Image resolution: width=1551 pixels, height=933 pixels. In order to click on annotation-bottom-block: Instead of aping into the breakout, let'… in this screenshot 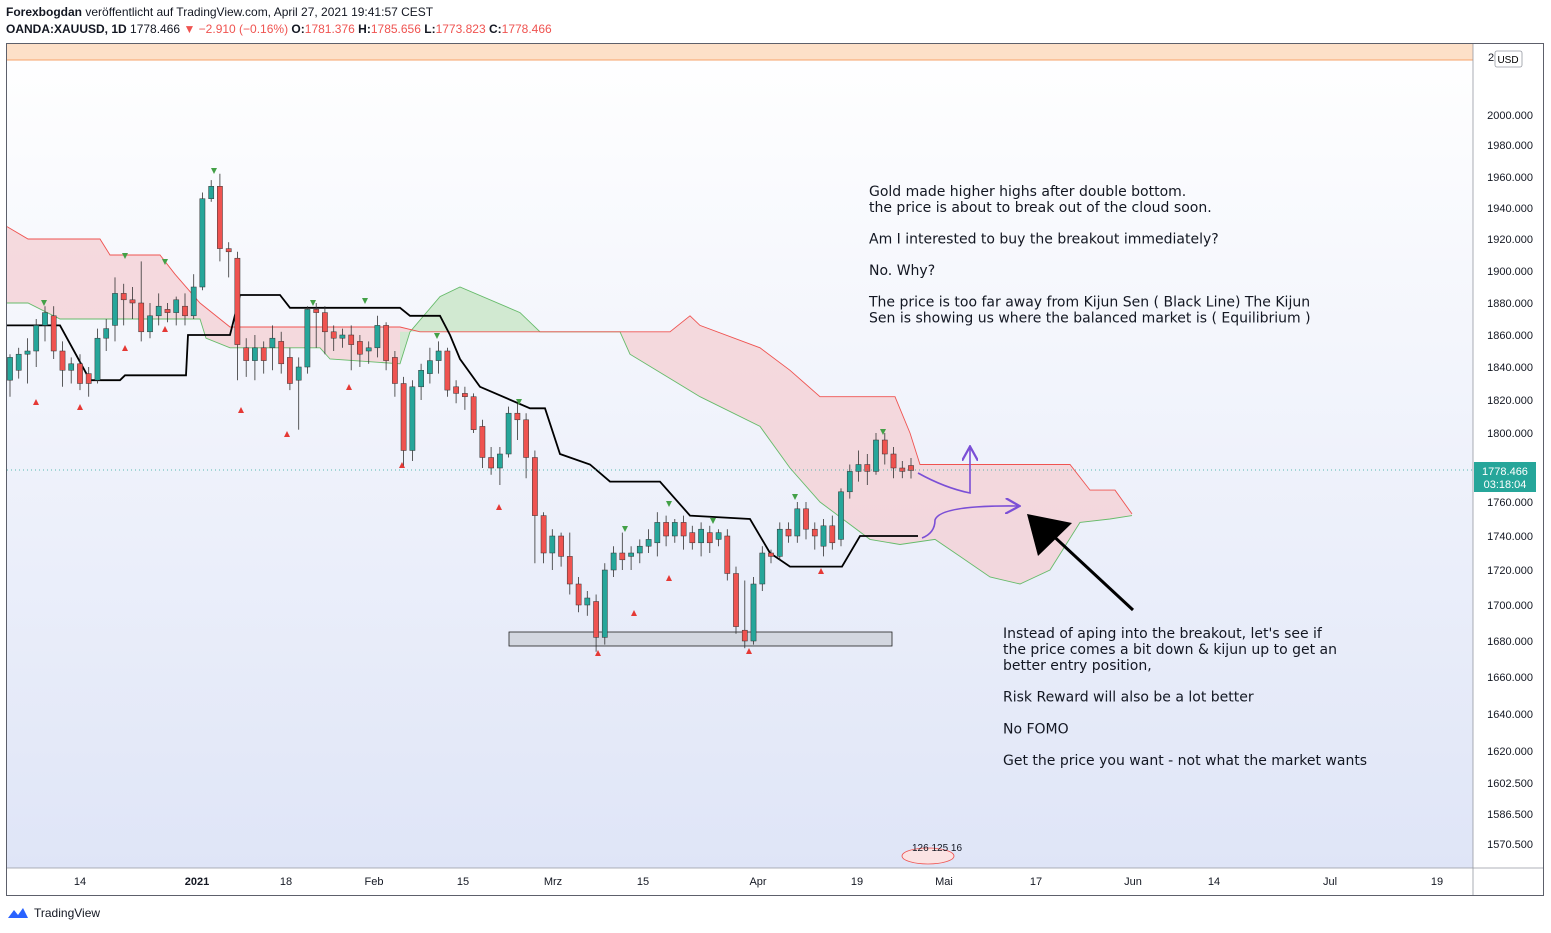, I will do `click(1185, 697)`.